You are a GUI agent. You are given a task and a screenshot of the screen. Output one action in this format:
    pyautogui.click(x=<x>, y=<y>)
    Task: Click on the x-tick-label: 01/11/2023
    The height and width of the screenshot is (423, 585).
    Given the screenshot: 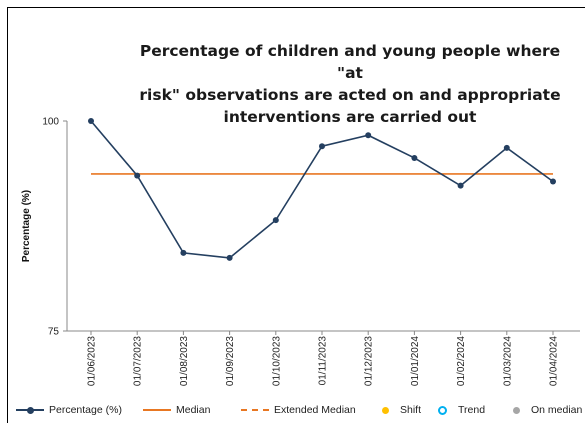 What is the action you would take?
    pyautogui.click(x=323, y=361)
    